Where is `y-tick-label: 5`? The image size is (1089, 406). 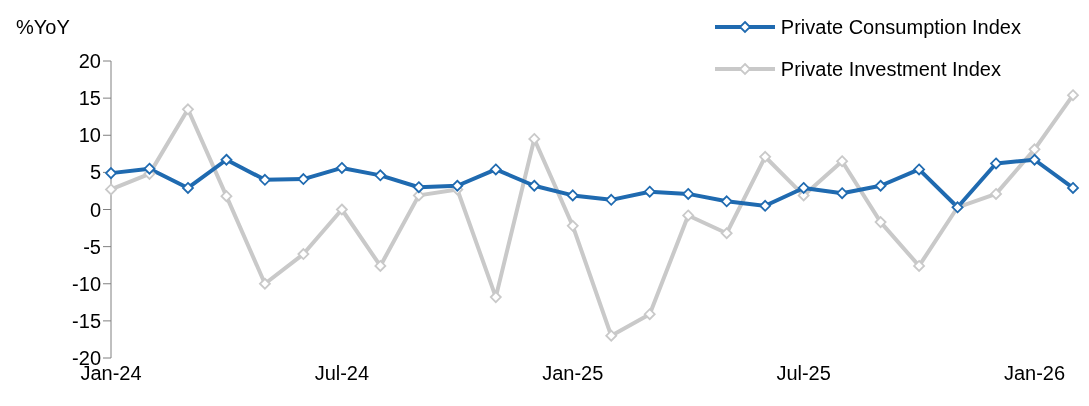
y-tick-label: 5 is located at coordinates (95, 172).